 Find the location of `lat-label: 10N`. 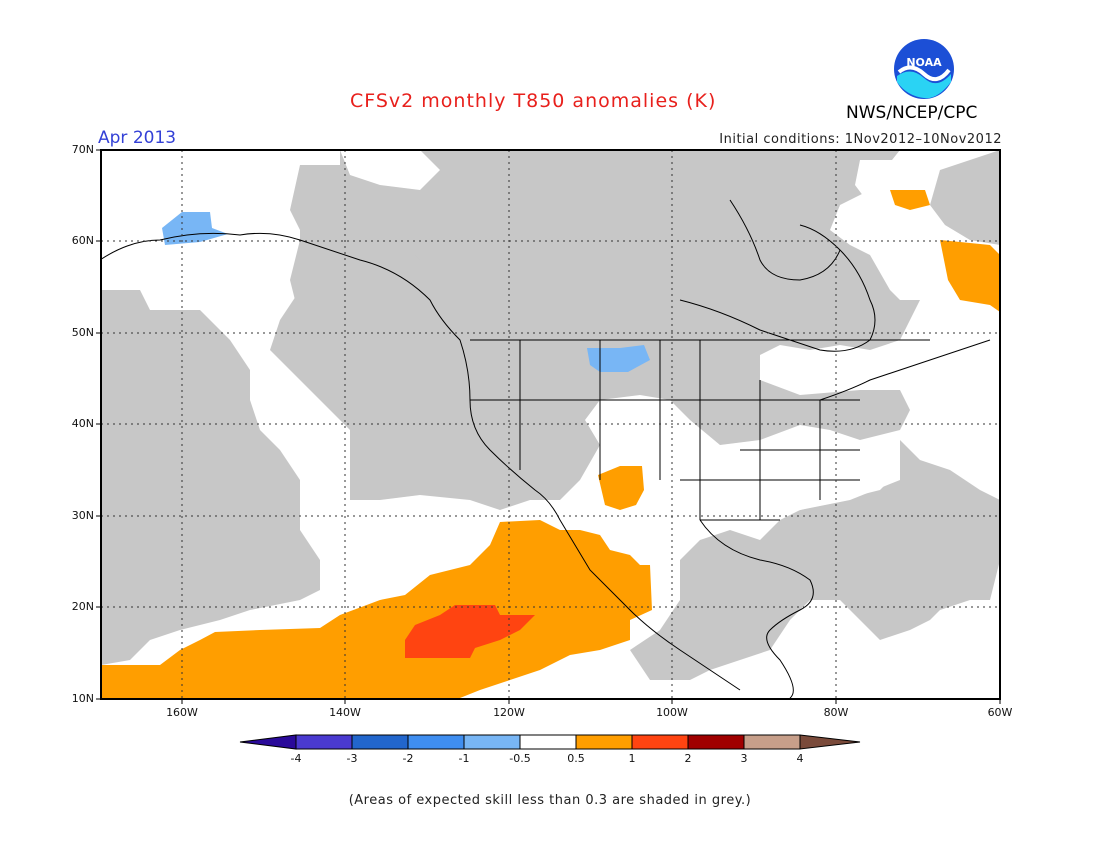

lat-label: 10N is located at coordinates (82, 698).